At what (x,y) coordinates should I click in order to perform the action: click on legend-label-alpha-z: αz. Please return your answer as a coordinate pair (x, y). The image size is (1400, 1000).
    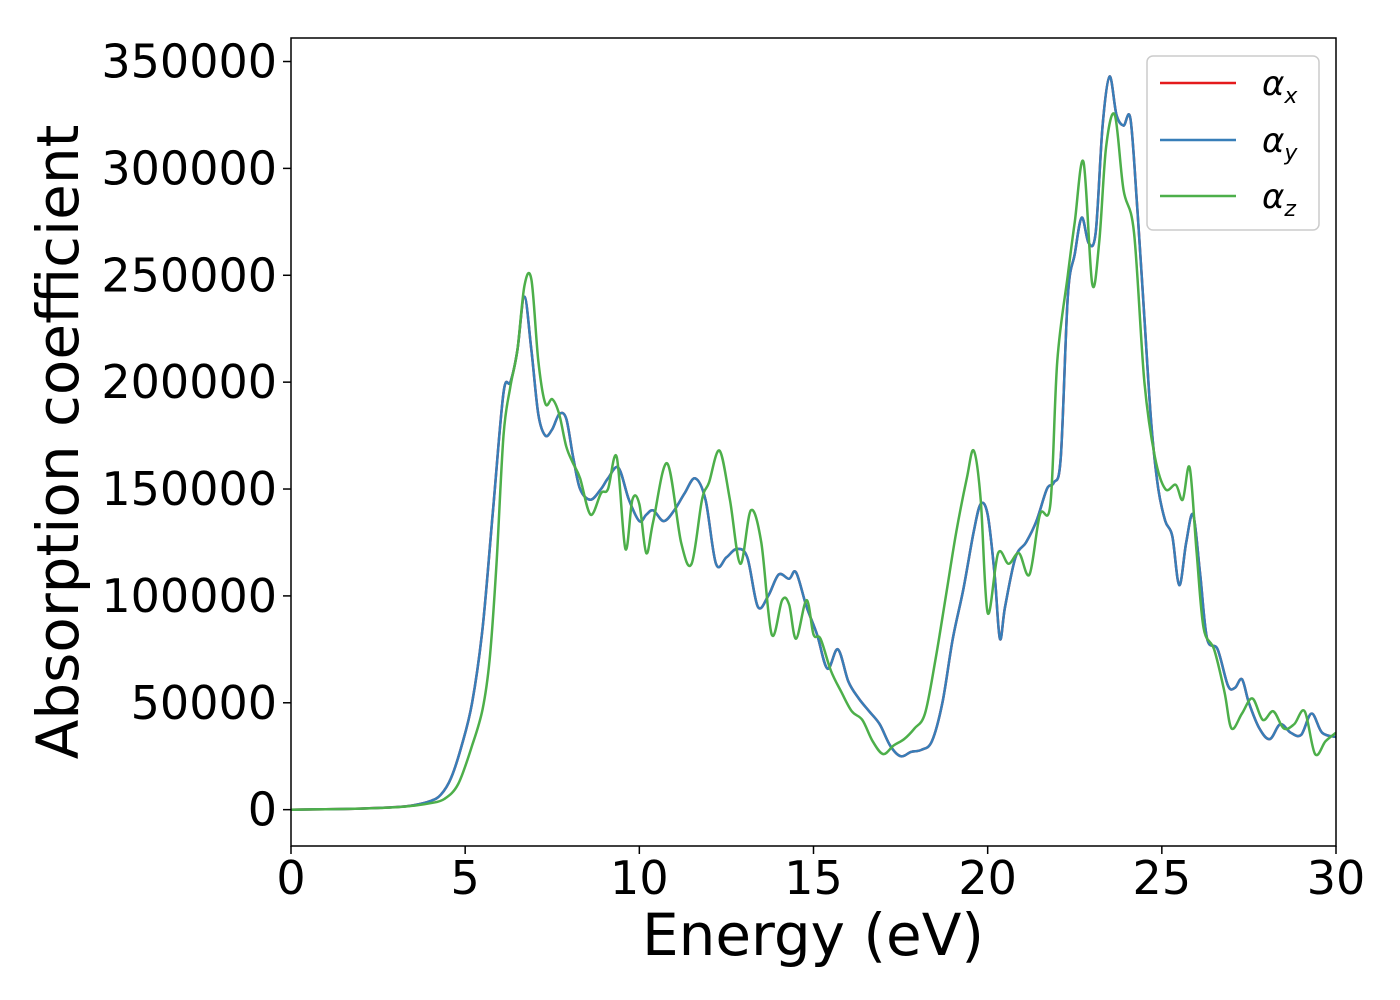
    Looking at the image, I should click on (1279, 199).